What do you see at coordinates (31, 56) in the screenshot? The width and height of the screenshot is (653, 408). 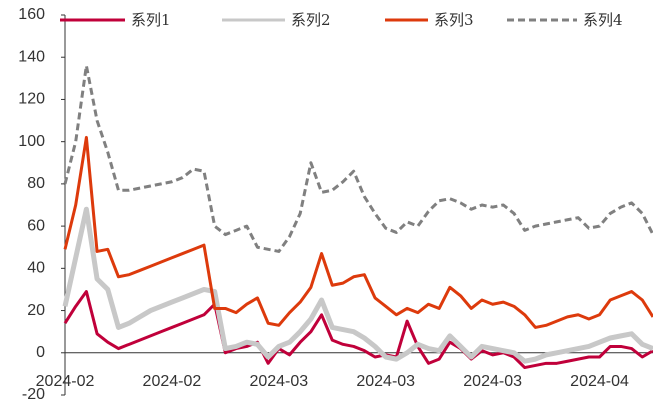 I see `y-tick-label: 140` at bounding box center [31, 56].